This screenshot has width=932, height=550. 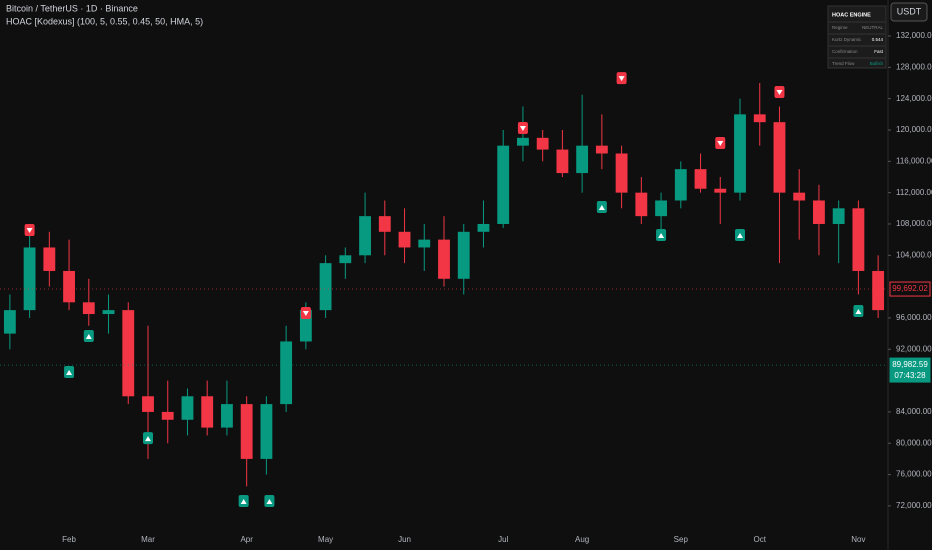 I want to click on currency-button, so click(x=909, y=12).